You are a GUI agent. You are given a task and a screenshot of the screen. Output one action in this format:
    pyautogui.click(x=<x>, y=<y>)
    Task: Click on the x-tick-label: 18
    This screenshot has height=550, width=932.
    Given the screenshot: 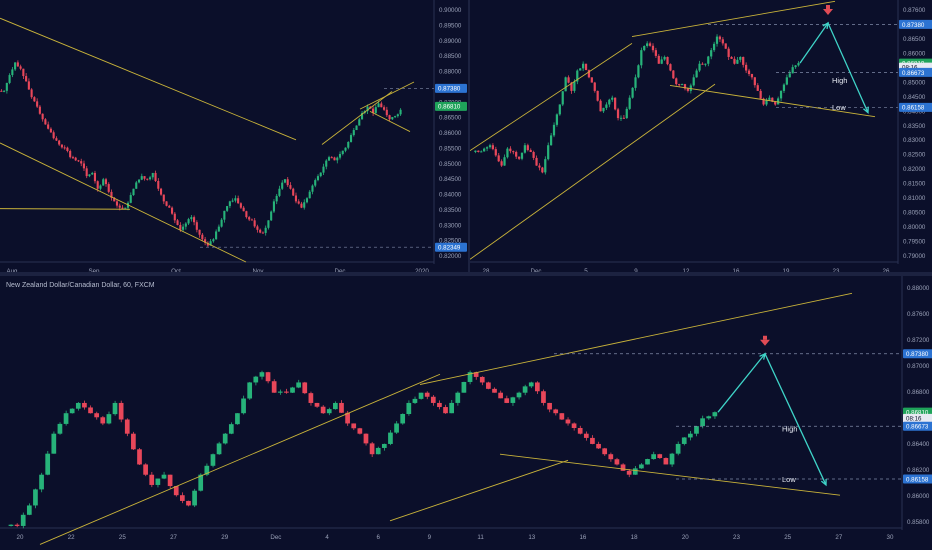 What is the action you would take?
    pyautogui.click(x=634, y=537)
    